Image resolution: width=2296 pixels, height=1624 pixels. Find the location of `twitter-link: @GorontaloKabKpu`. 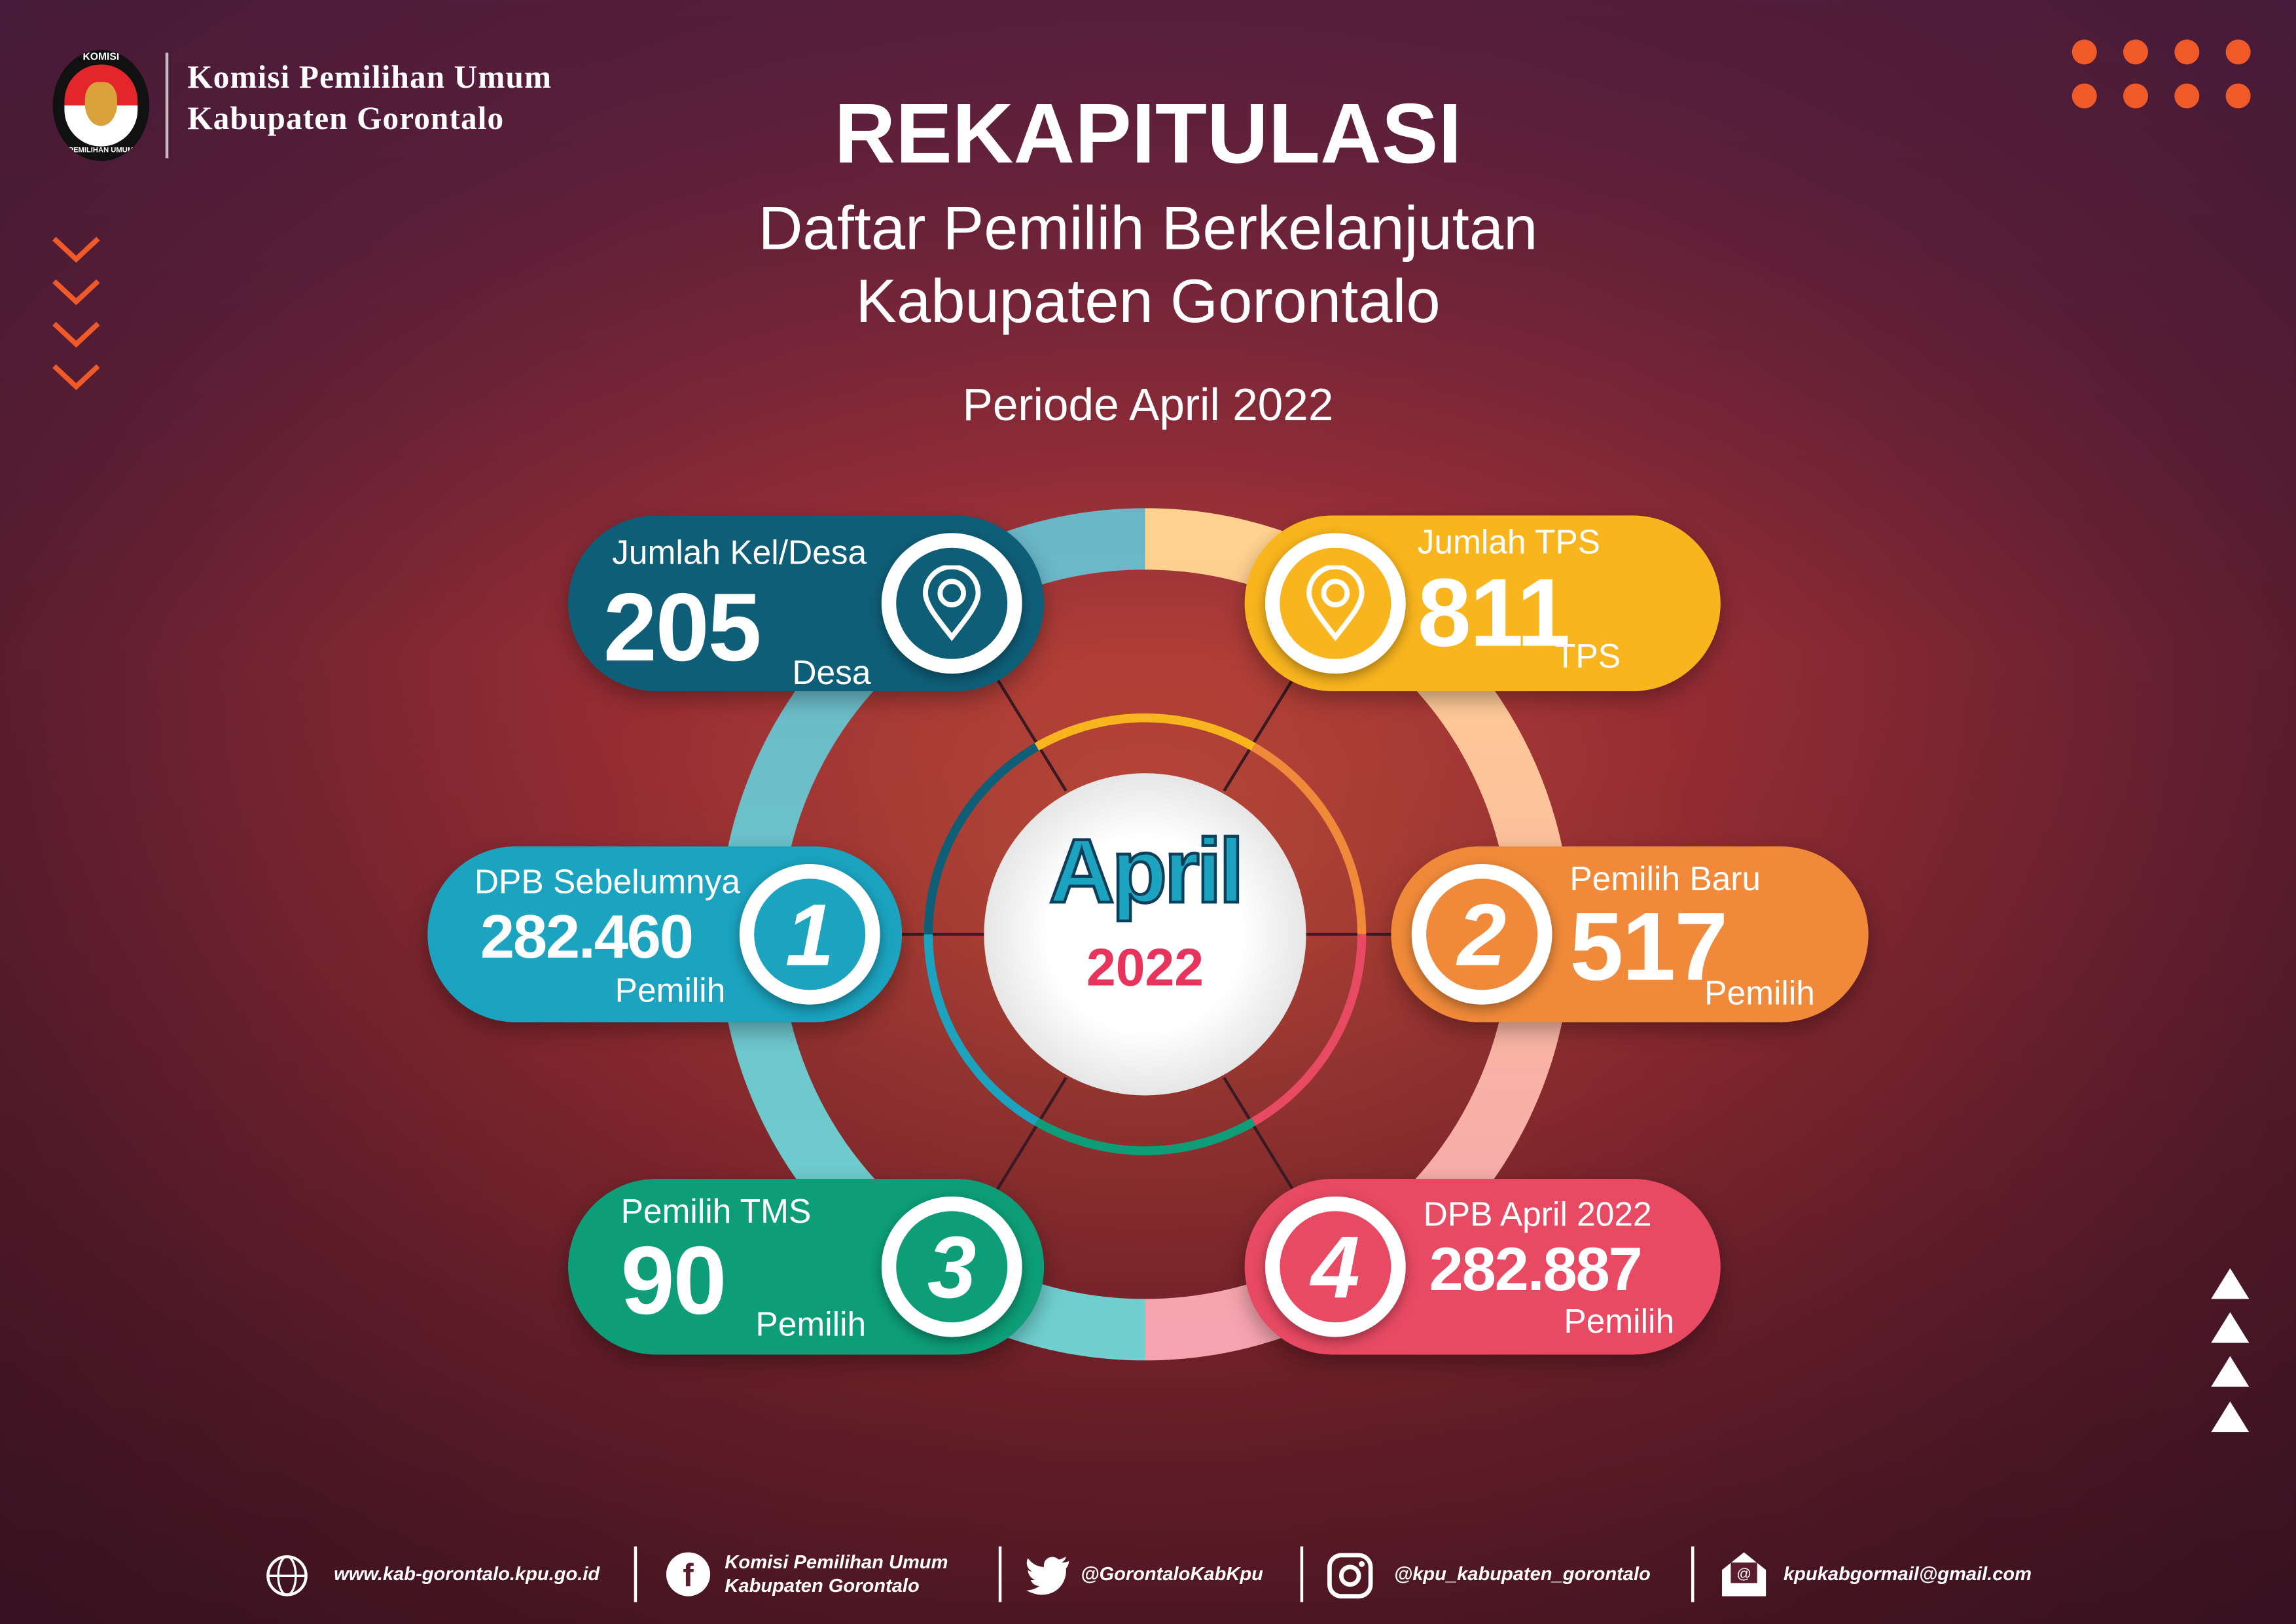

twitter-link: @GorontaloKabKpu is located at coordinates (1172, 1573).